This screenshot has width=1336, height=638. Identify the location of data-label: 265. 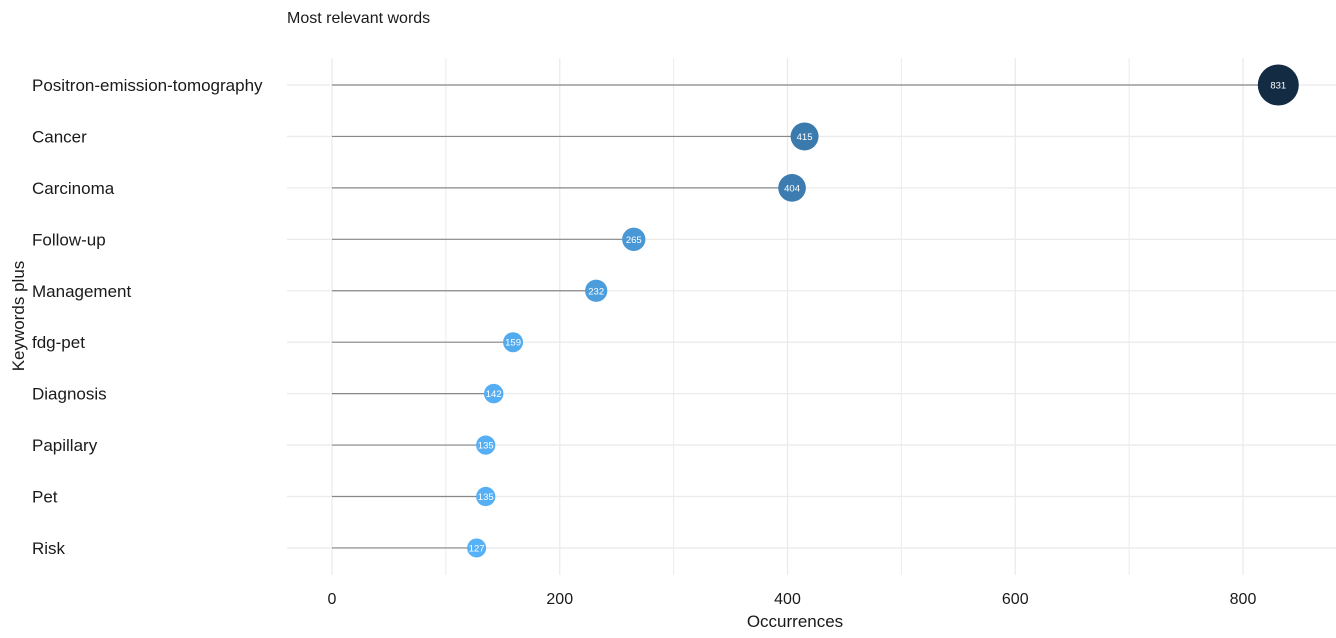
(634, 240).